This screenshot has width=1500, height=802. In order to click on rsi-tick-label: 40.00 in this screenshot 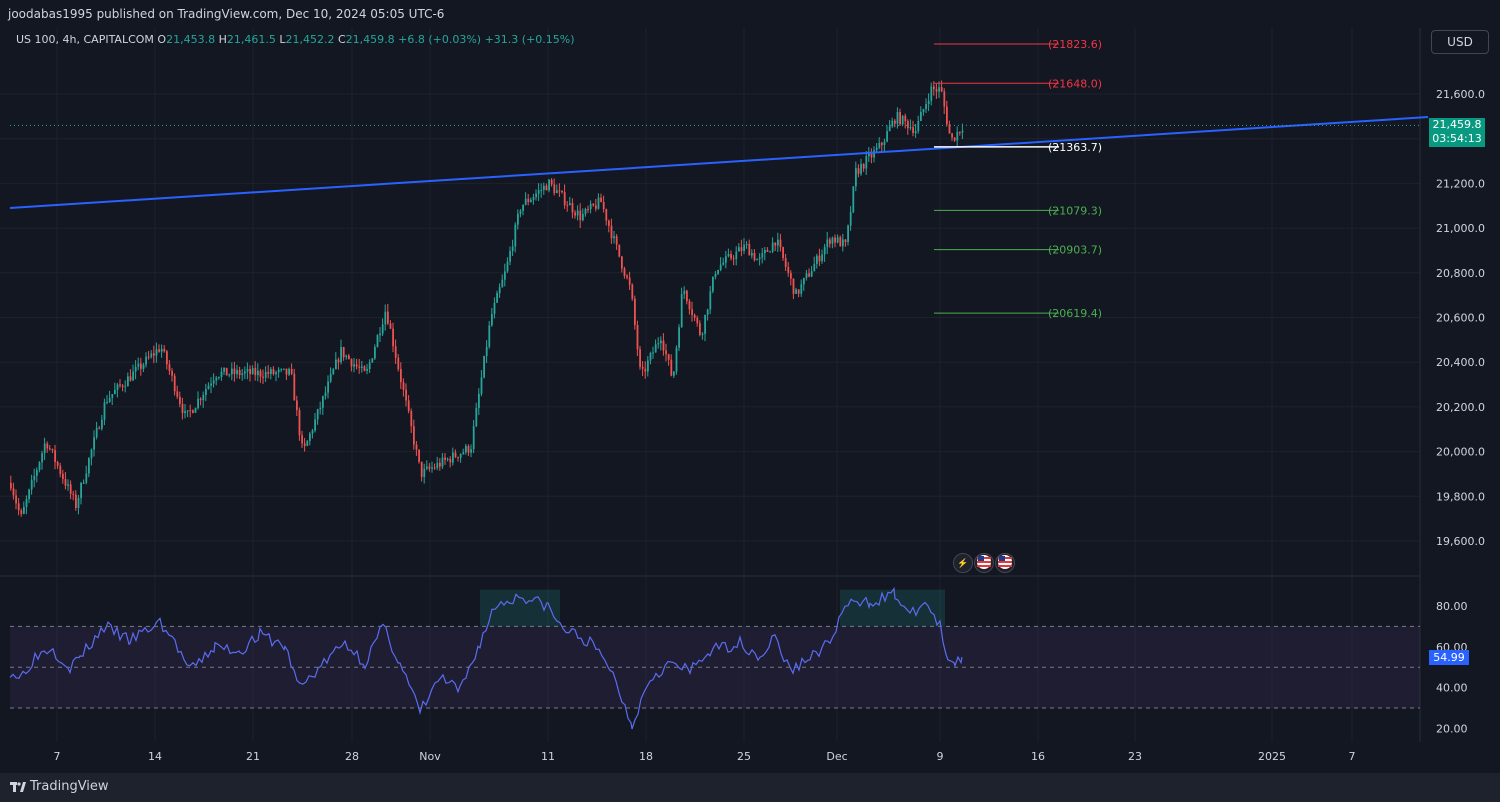, I will do `click(1452, 688)`.